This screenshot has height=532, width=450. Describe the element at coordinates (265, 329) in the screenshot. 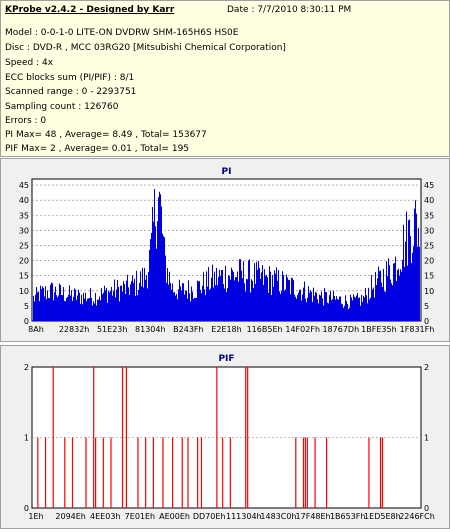

I see `pi-xtick: 116B5Eh` at that location.